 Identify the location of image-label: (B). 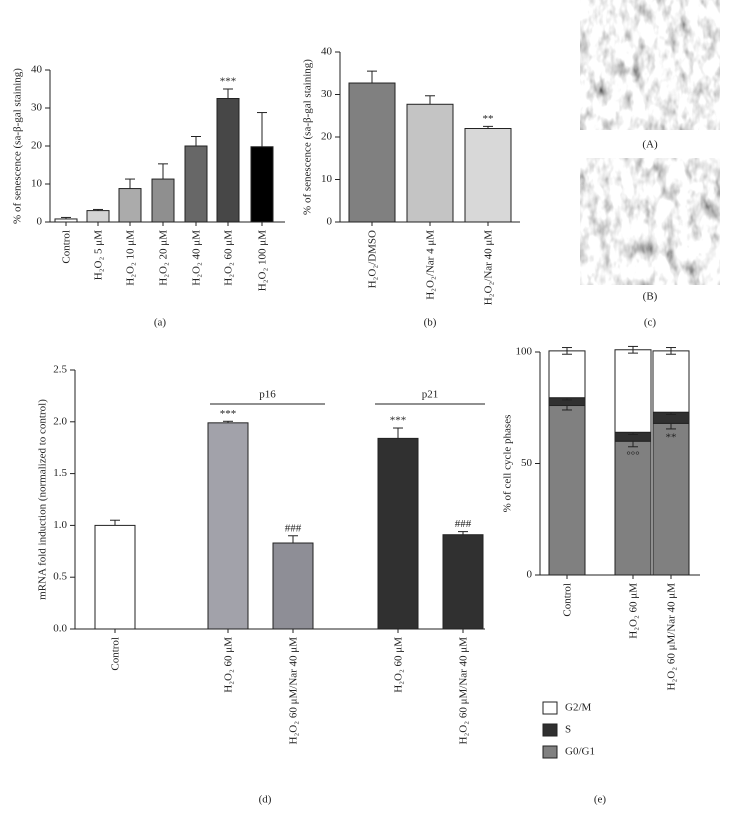
(650, 297).